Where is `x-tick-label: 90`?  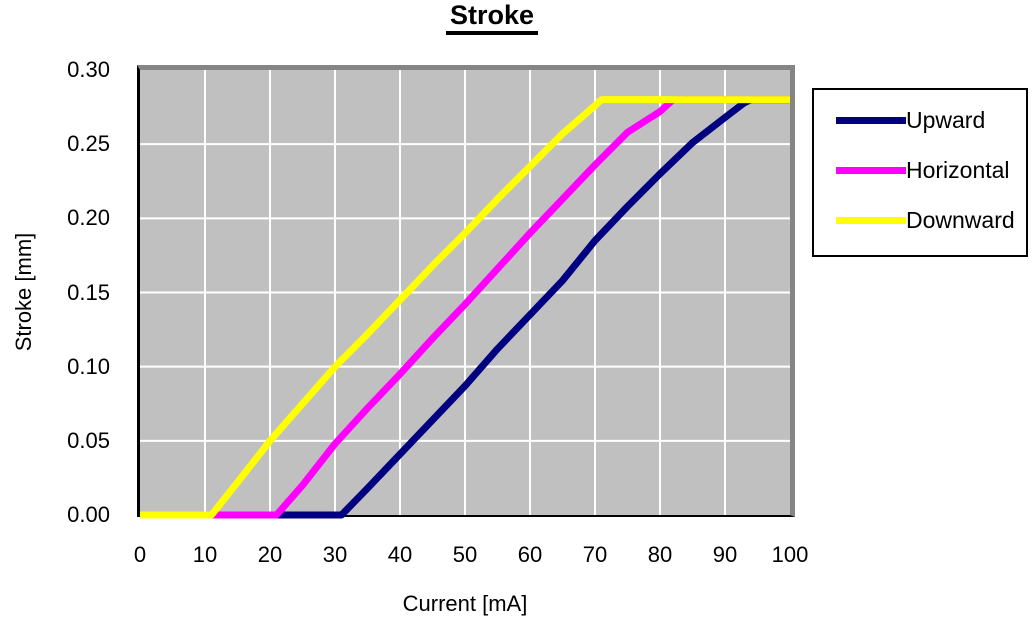
x-tick-label: 90 is located at coordinates (725, 554).